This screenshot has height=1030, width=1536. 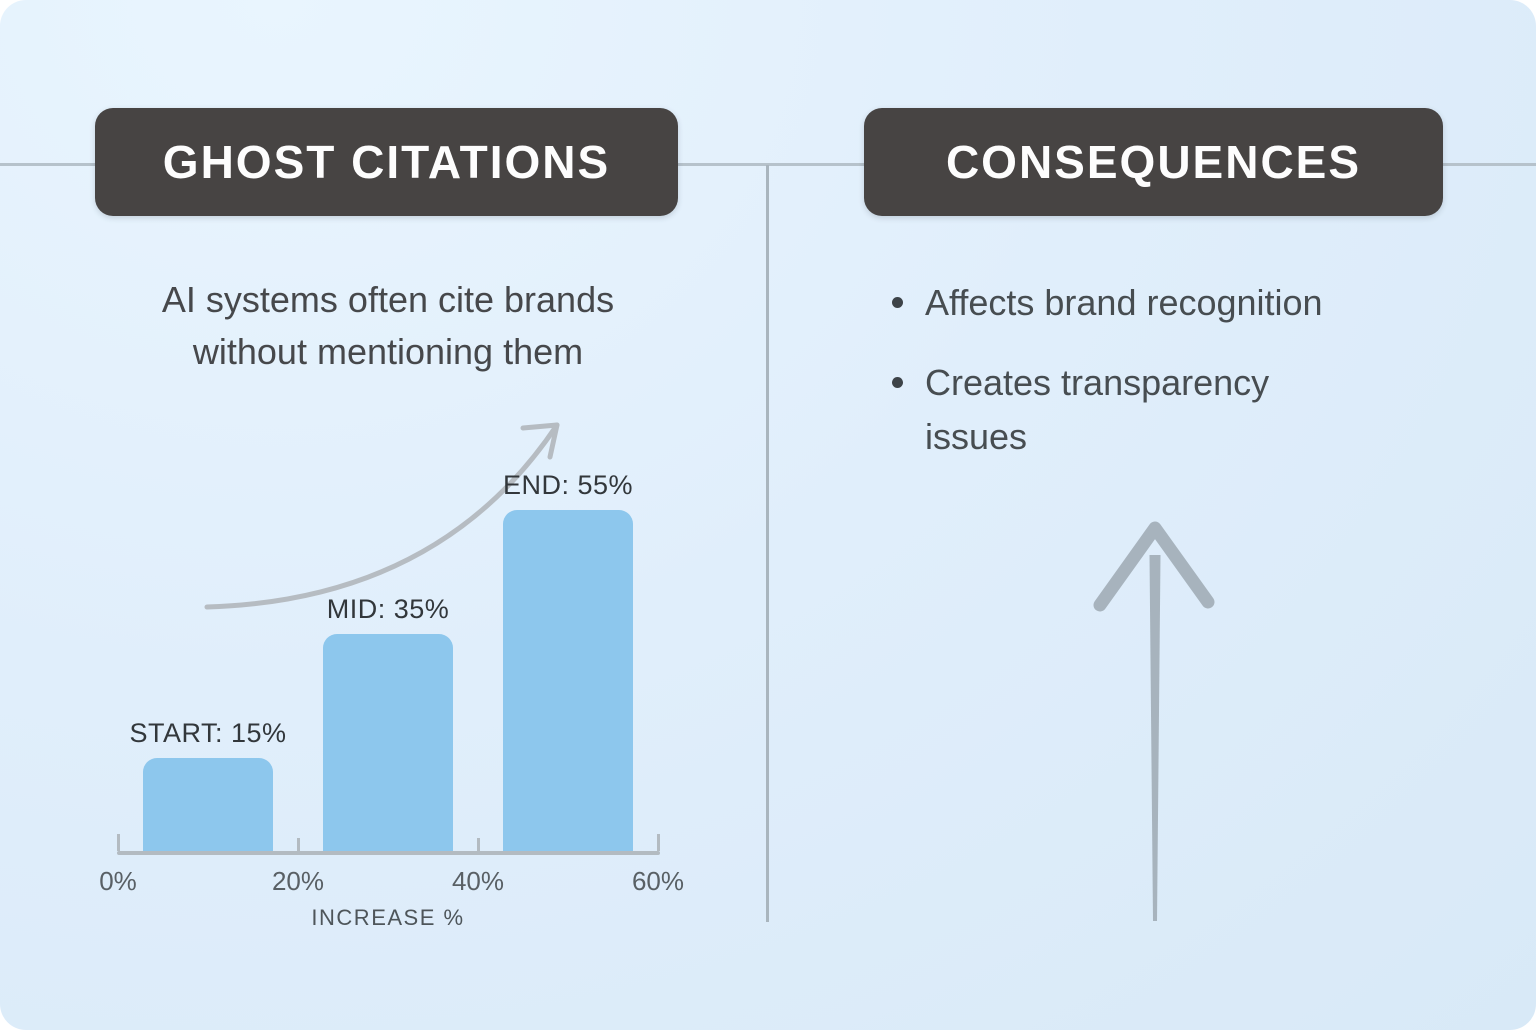 I want to click on right-header-pill: CONSEQUENCES, so click(x=1153, y=162).